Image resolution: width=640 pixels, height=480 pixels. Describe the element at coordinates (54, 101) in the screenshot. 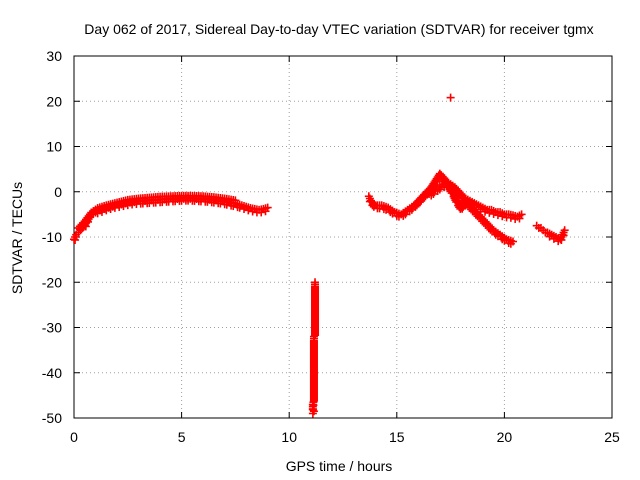

I see `y-tick-label: 20` at that location.